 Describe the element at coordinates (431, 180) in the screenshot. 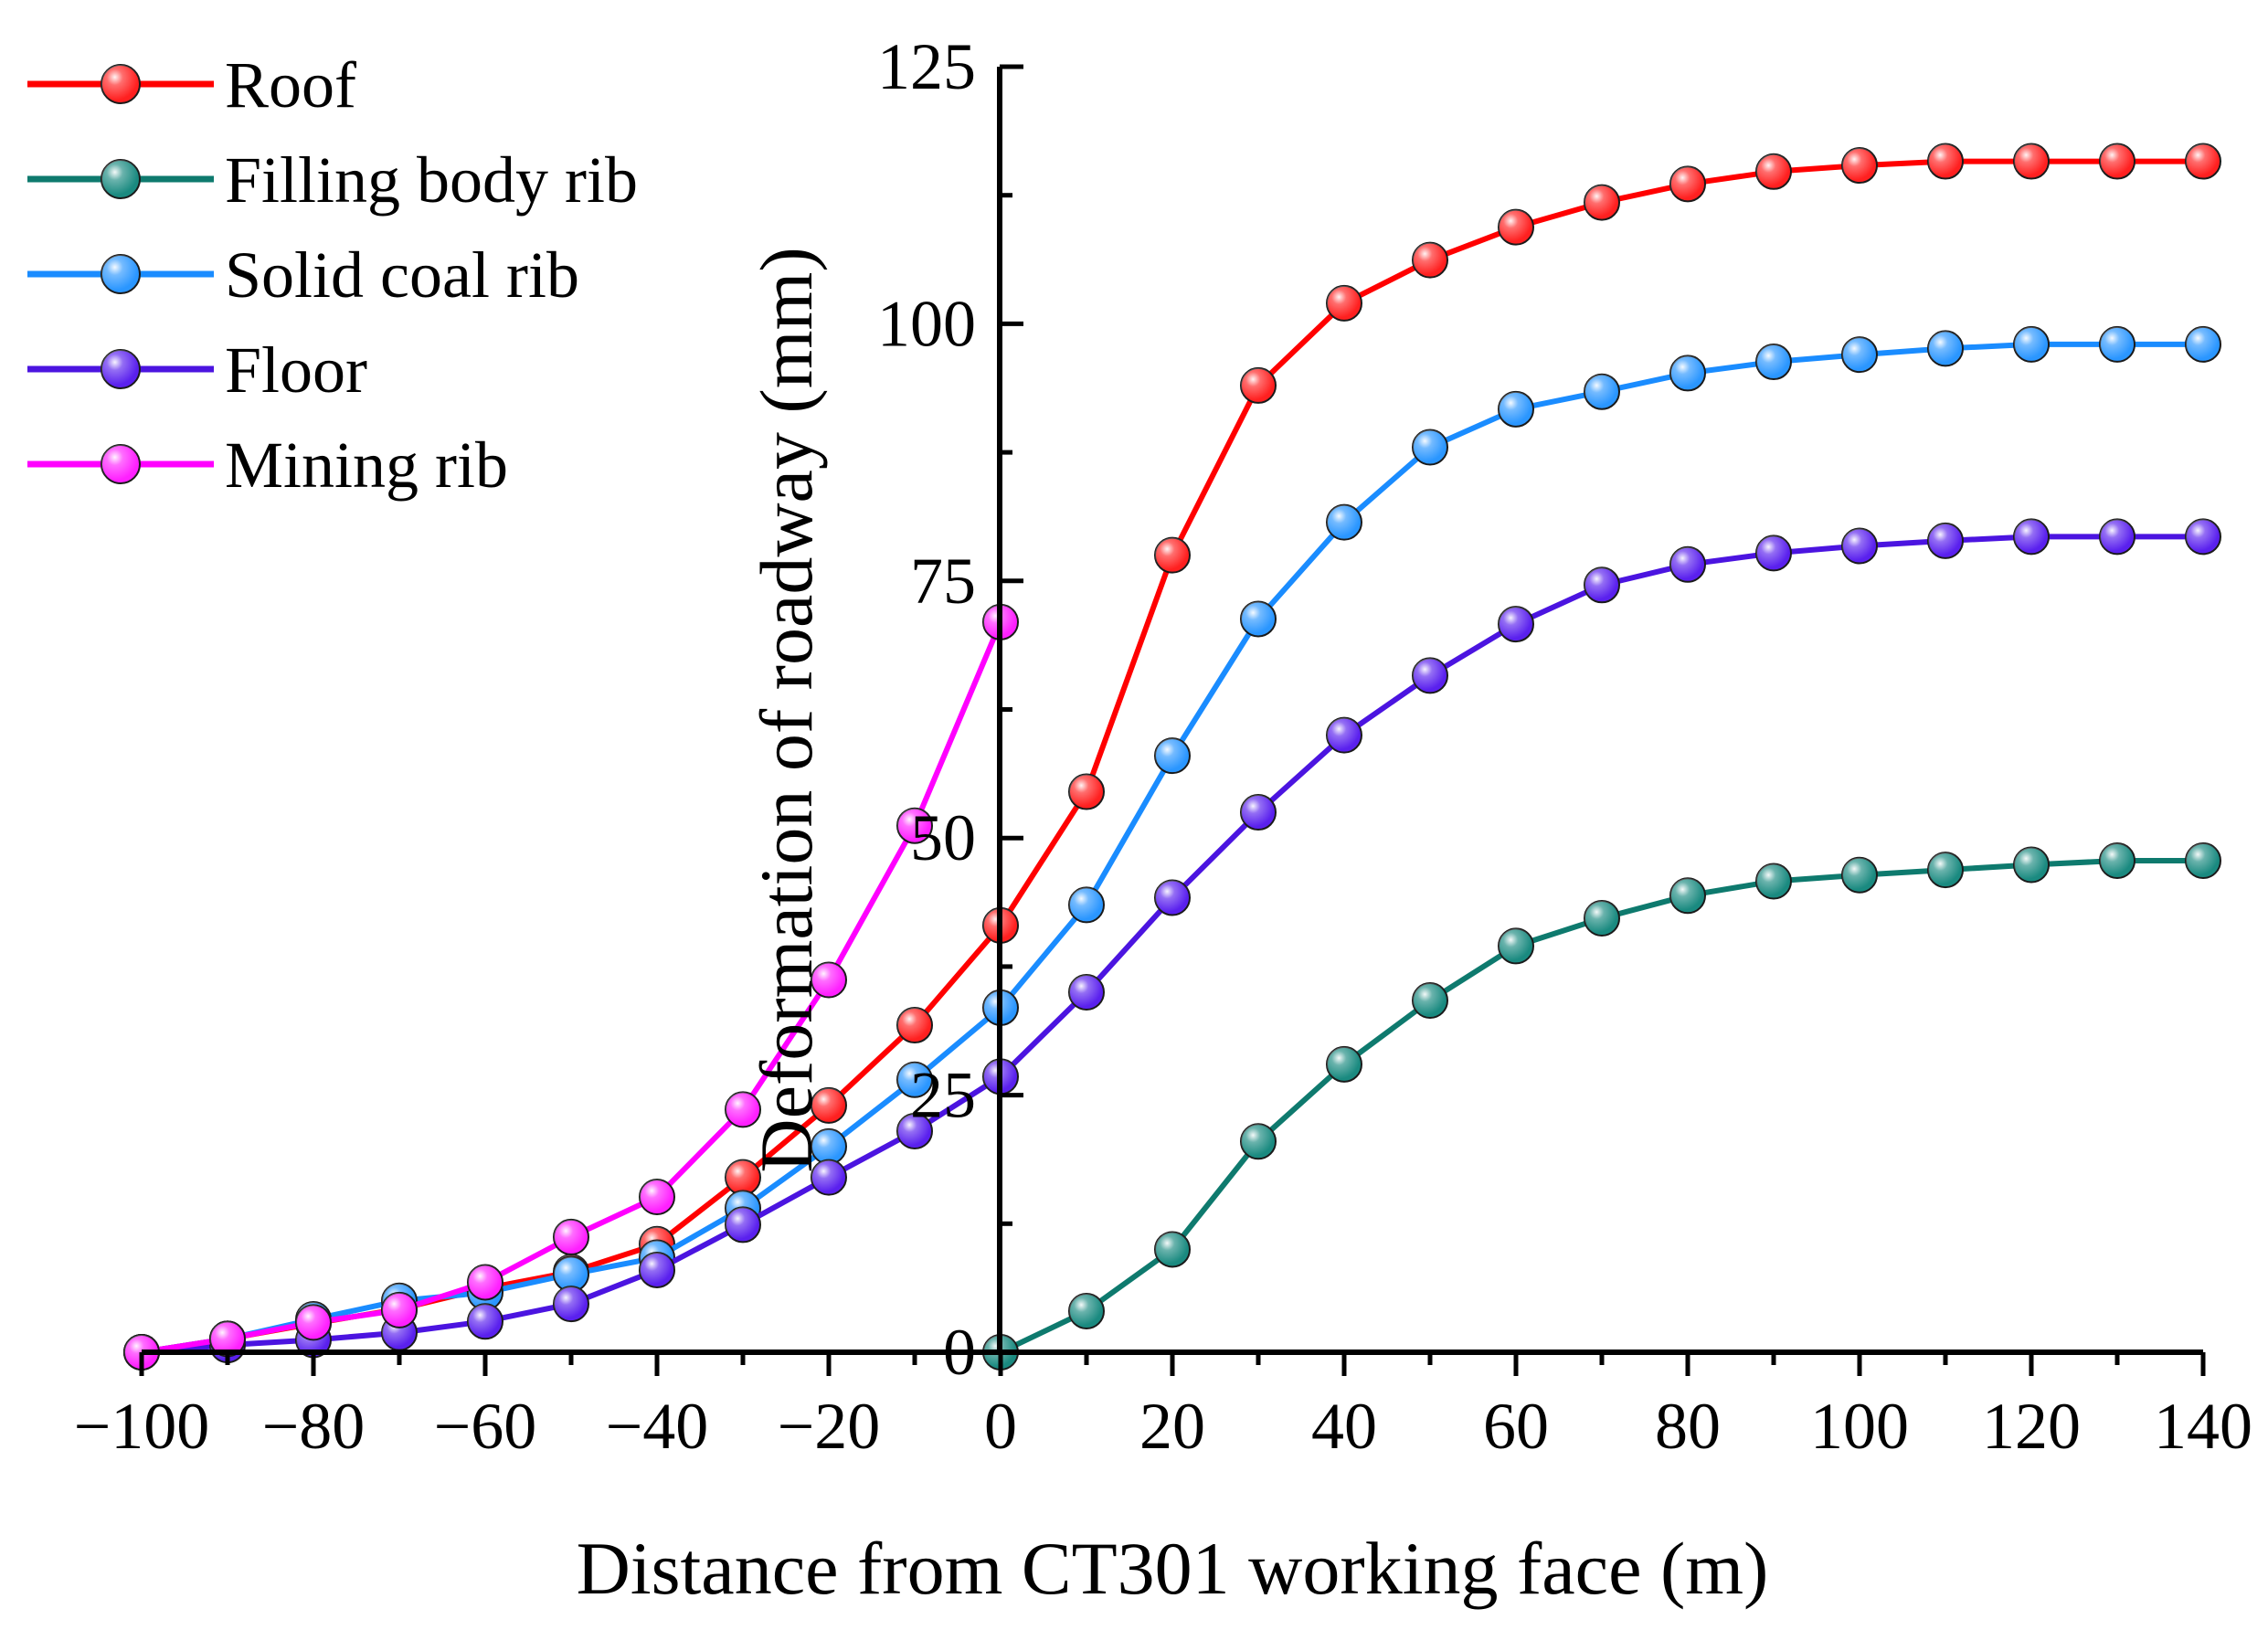

I see `legend-label: Filling body rib` at that location.